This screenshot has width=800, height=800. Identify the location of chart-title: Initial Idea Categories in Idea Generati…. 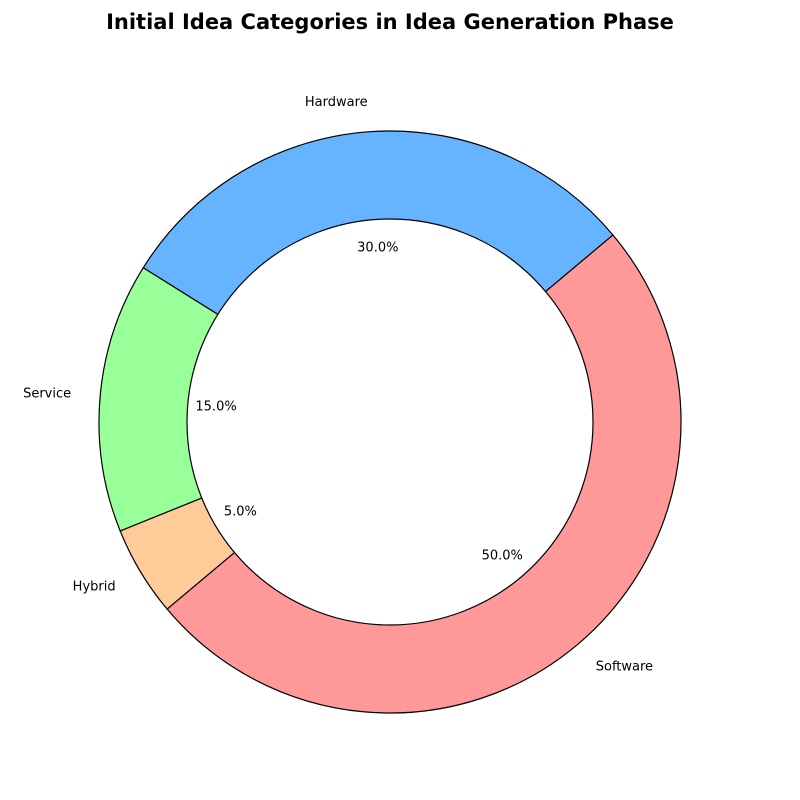
(390, 22).